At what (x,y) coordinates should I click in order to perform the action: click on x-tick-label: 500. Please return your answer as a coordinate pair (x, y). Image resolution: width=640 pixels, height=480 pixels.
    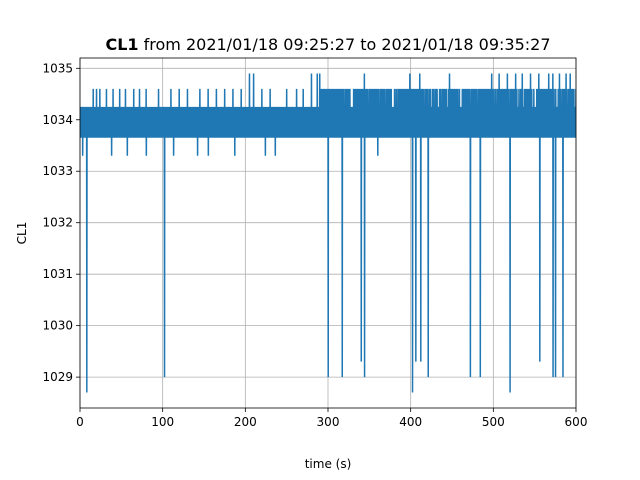
    Looking at the image, I should click on (493, 422).